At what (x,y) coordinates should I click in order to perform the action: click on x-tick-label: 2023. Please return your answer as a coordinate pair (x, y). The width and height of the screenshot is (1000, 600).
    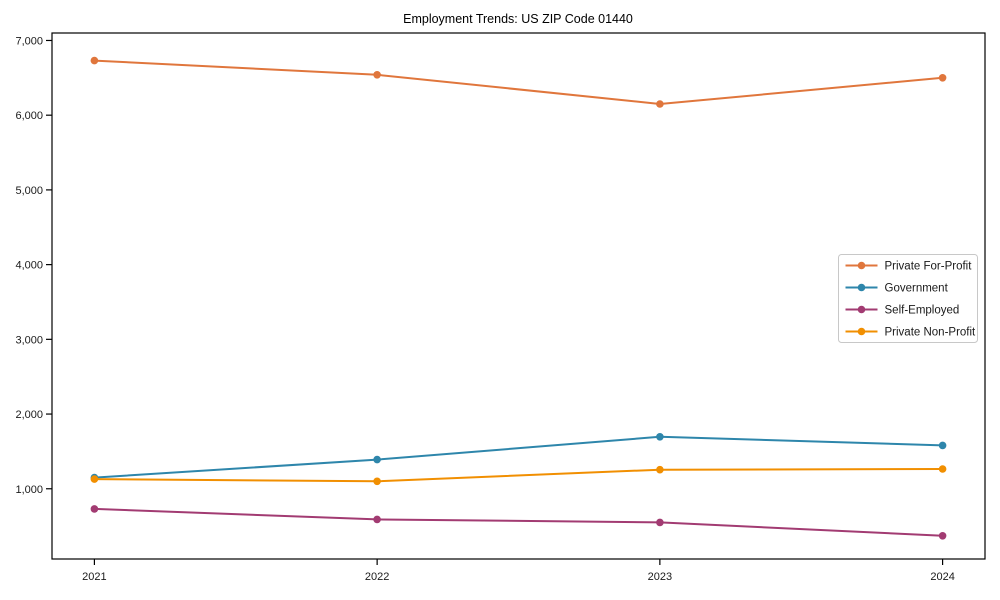
    Looking at the image, I should click on (660, 577).